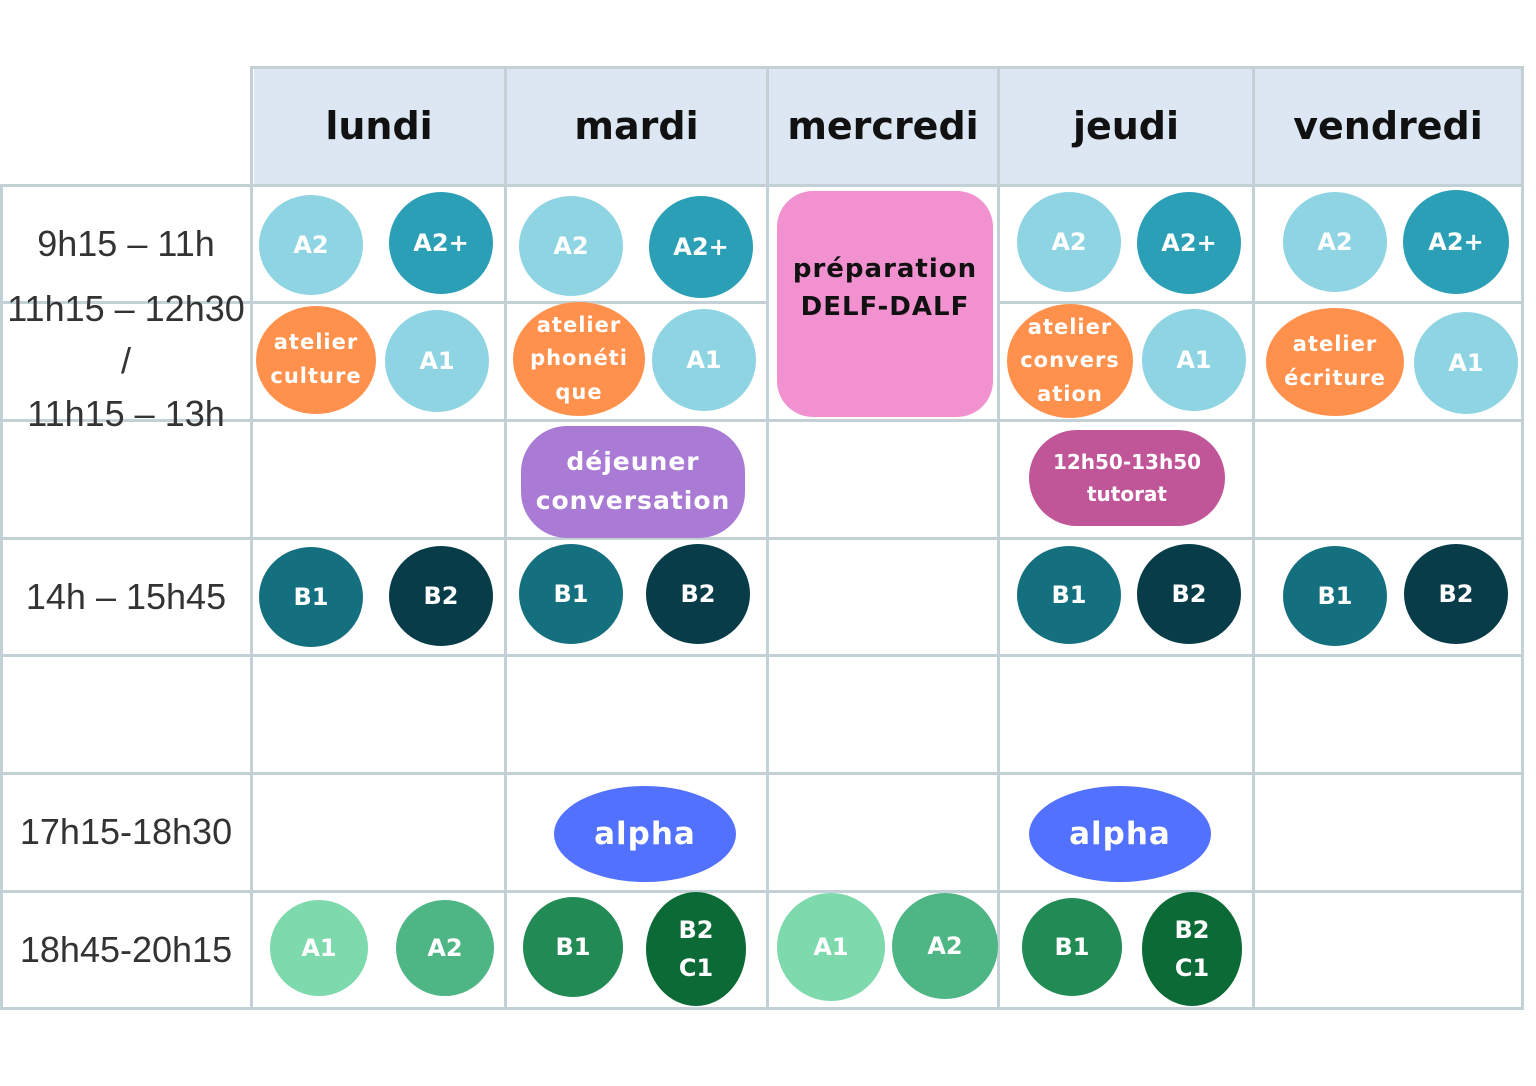  Describe the element at coordinates (633, 482) in the screenshot. I see `lunch-conversation-badge: déjeuner conversation` at that location.